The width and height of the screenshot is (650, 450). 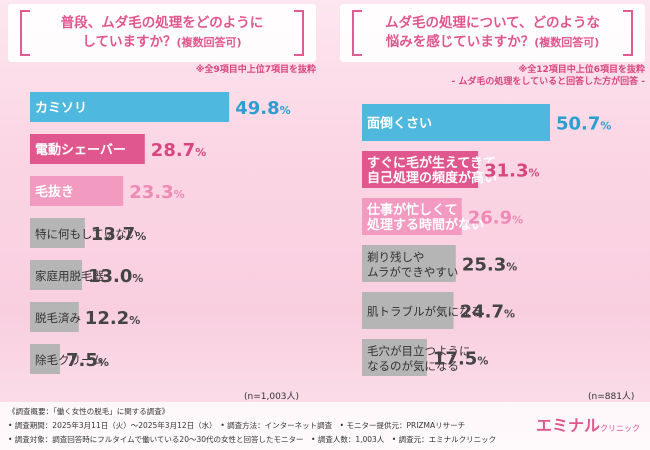 What do you see at coordinates (58, 318) in the screenshot?
I see `category-label-5: 脱毛済み` at bounding box center [58, 318].